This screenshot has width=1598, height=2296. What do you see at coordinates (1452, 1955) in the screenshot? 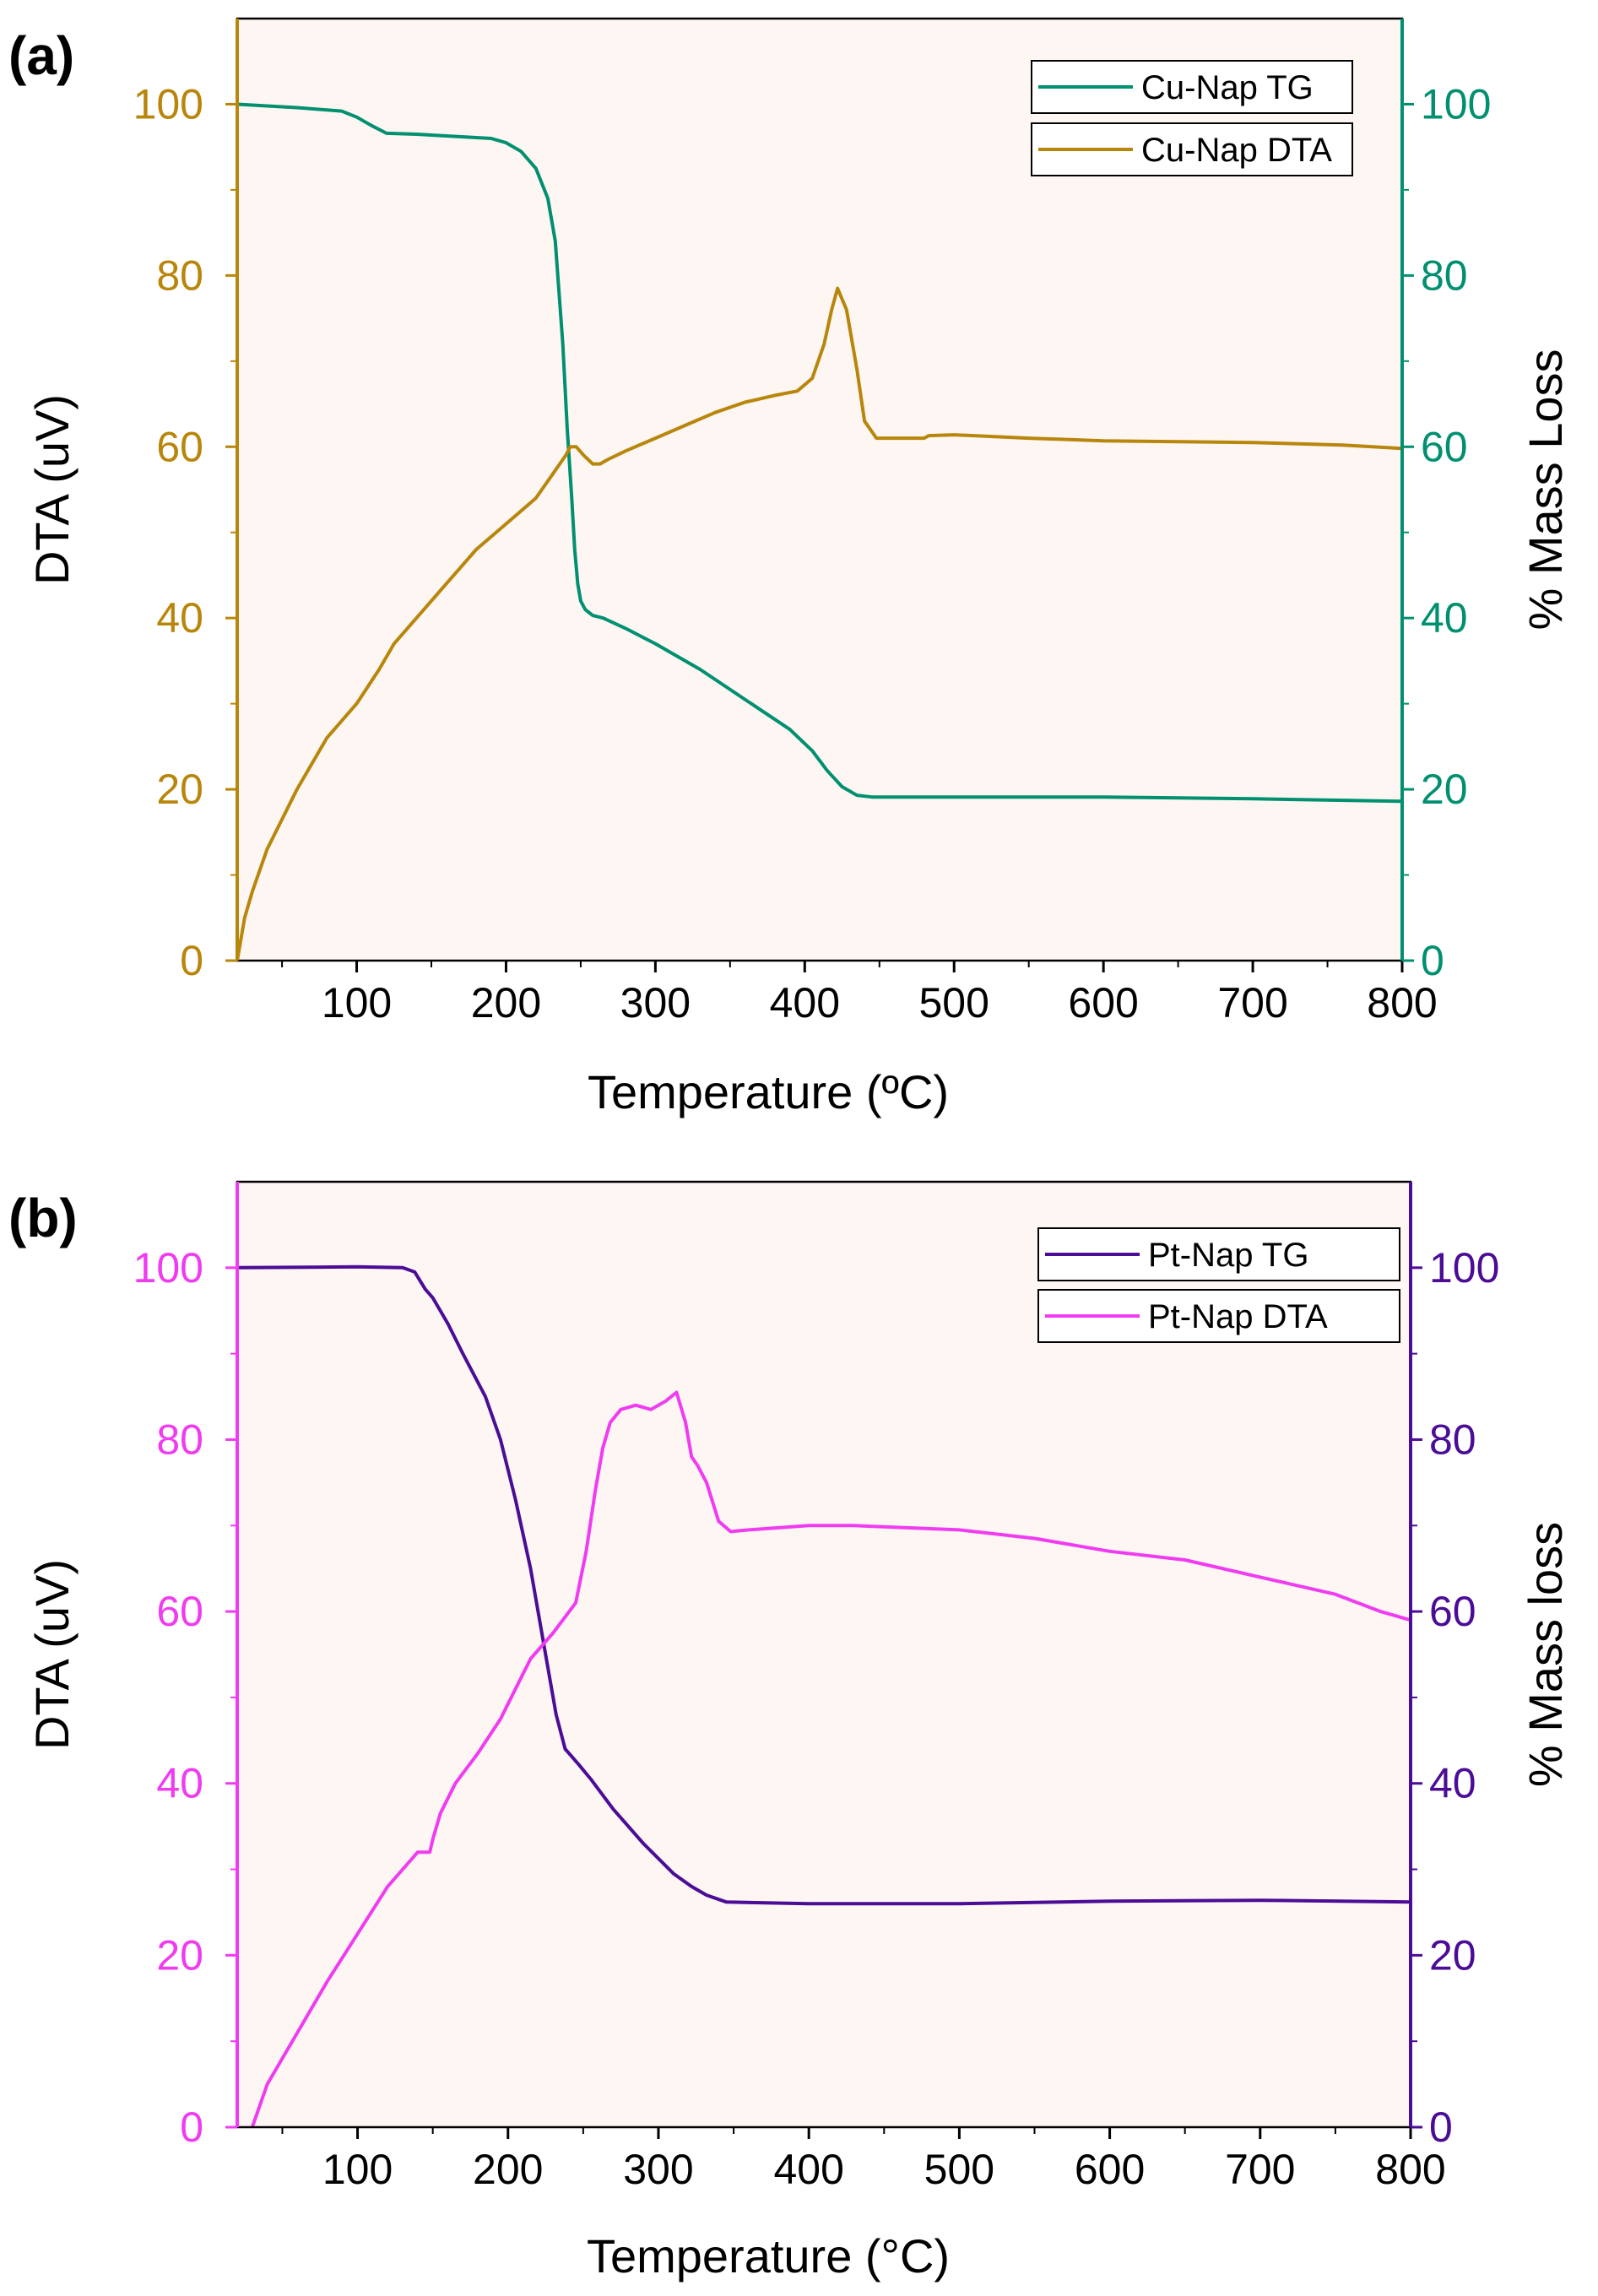
I see `y-right-tick-label-b-1: 20` at bounding box center [1452, 1955].